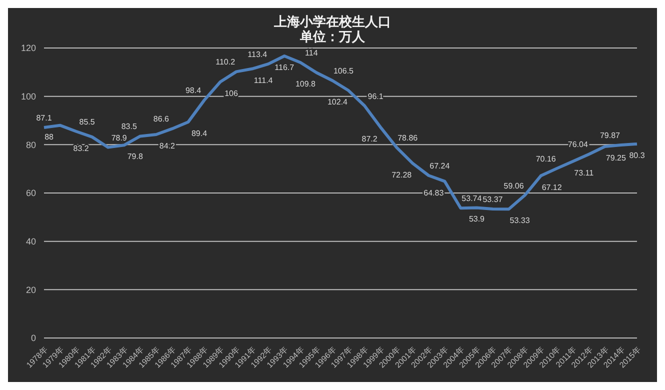  What do you see at coordinates (31, 289) in the screenshot?
I see `y-tick-label: 20` at bounding box center [31, 289].